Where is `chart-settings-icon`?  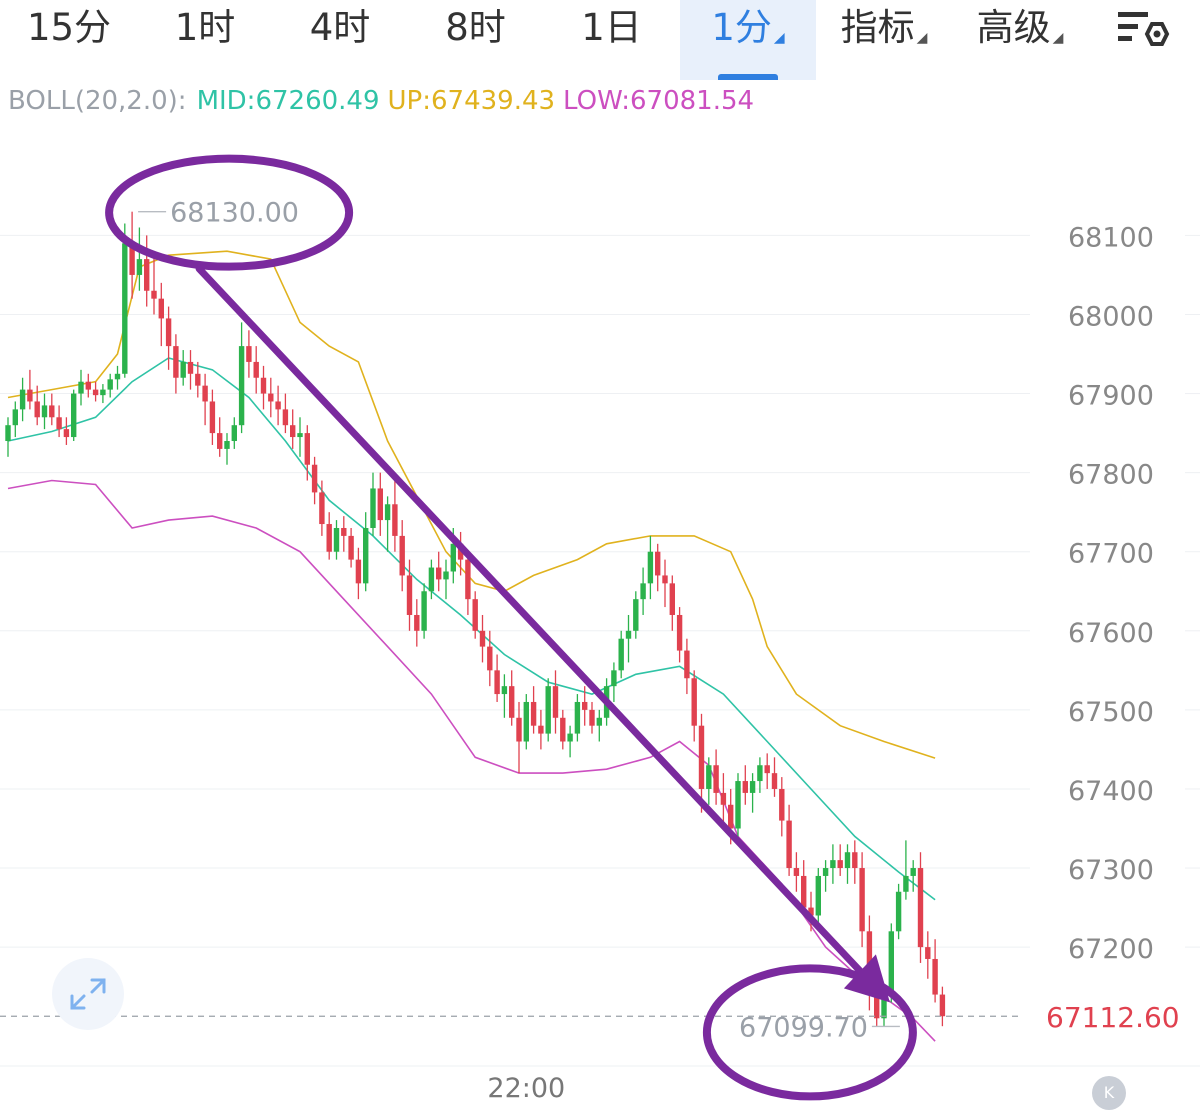 chart-settings-icon is located at coordinates (1142, 31).